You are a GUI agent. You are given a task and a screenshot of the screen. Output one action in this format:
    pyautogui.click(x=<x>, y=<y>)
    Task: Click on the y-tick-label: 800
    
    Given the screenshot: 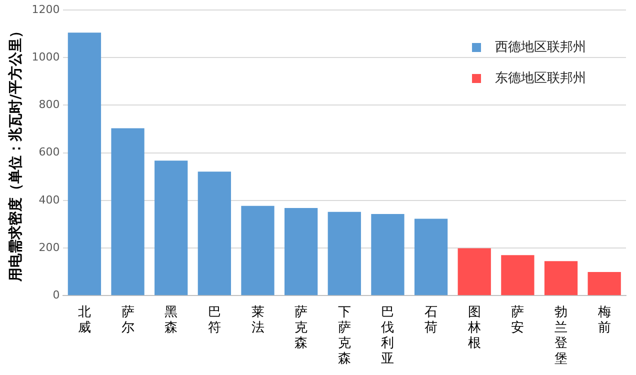 What is the action you would take?
    pyautogui.click(x=49, y=105)
    